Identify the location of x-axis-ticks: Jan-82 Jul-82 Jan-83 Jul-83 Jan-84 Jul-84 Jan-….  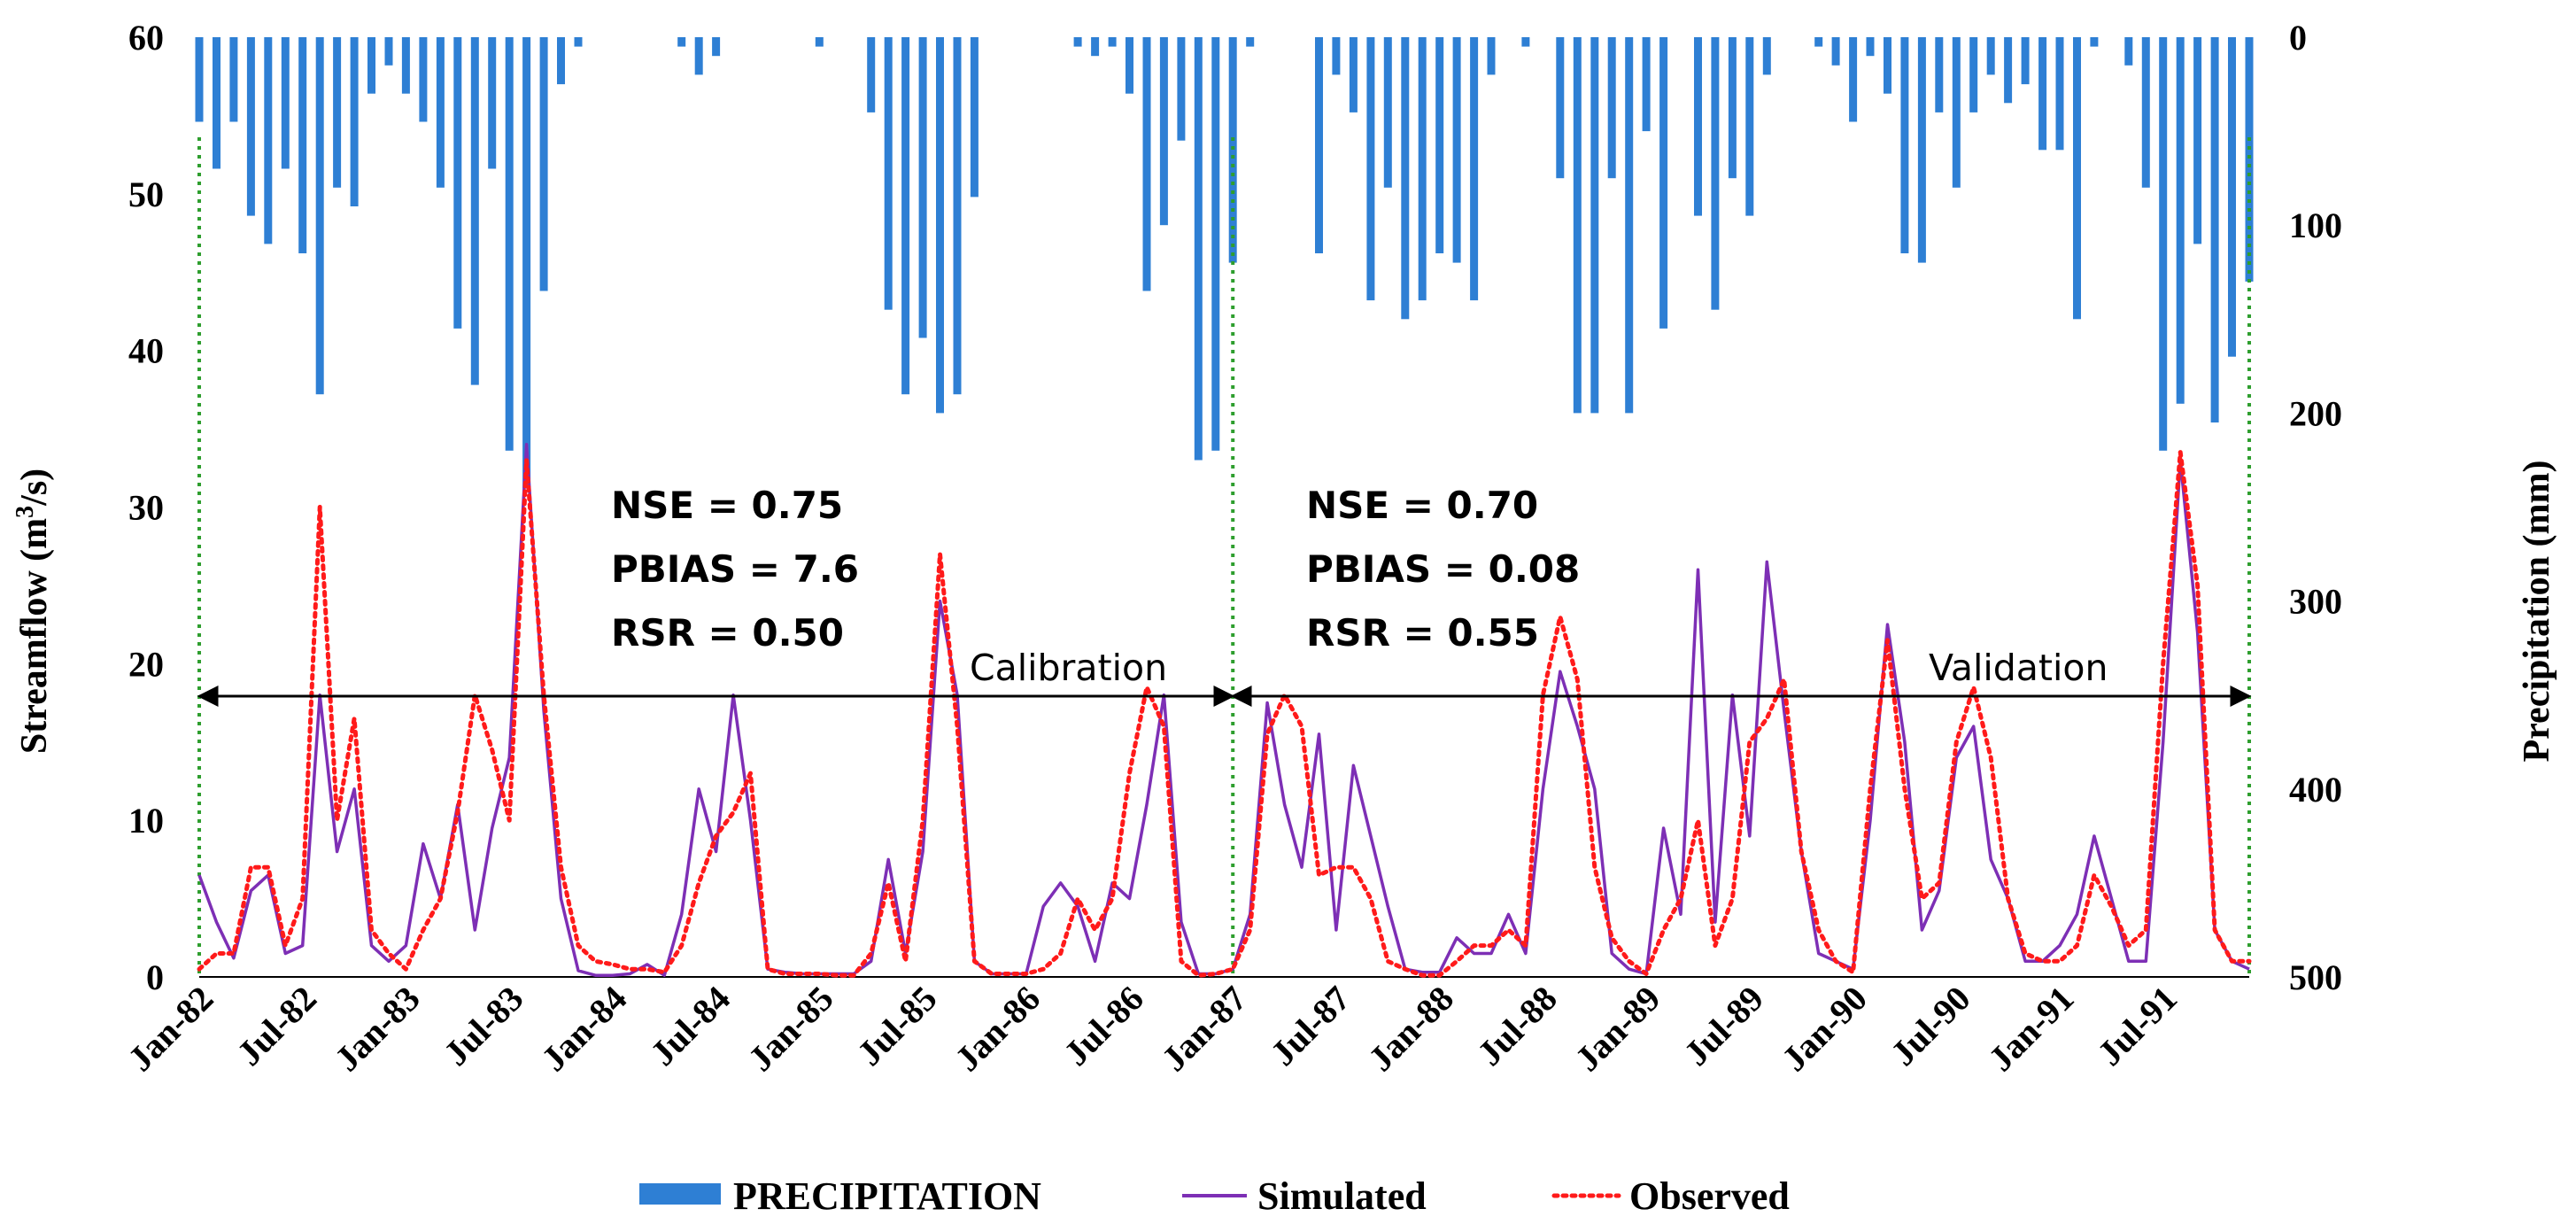
(1152, 1029).